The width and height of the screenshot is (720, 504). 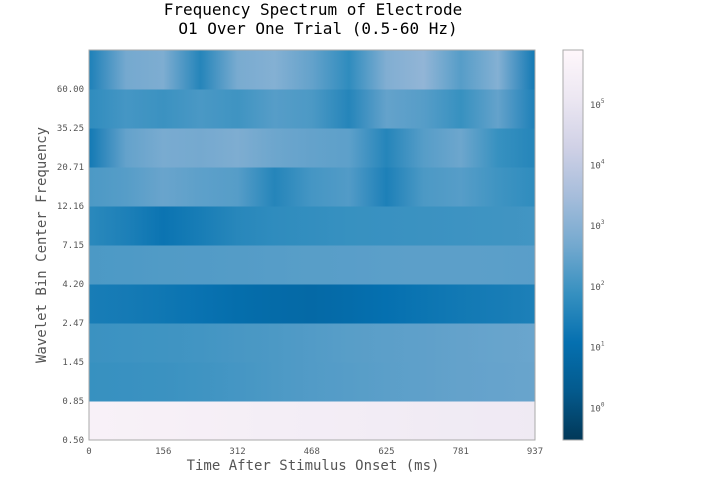 I want to click on x-axis-label: Time After Stimulus Onset (ms), so click(x=313, y=466).